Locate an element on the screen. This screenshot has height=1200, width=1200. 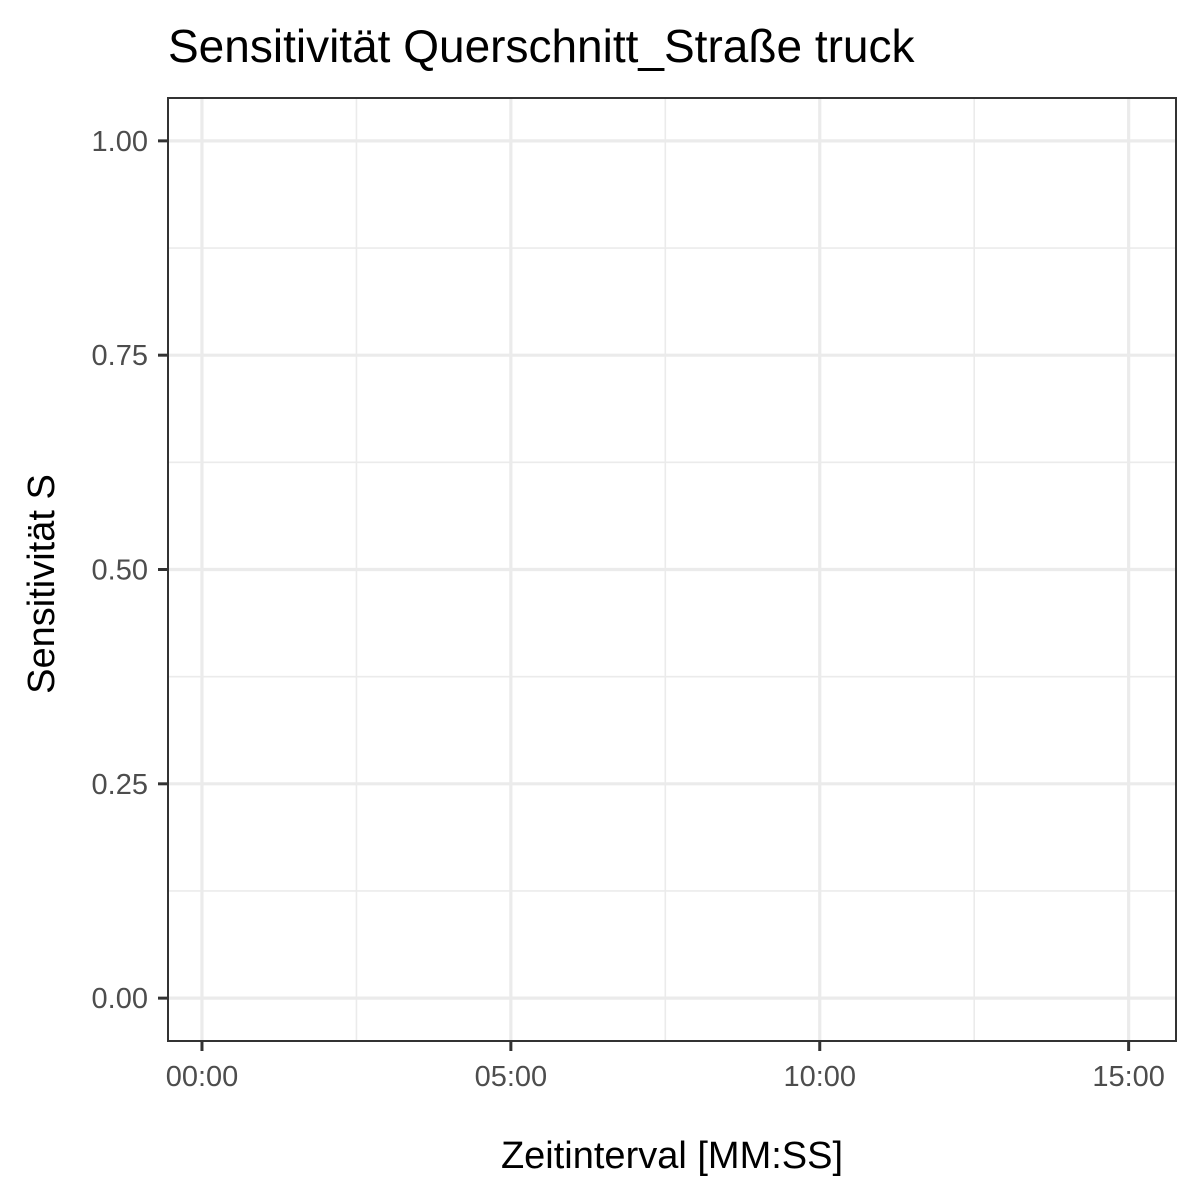
y-tick-label: 0.25 is located at coordinates (120, 785).